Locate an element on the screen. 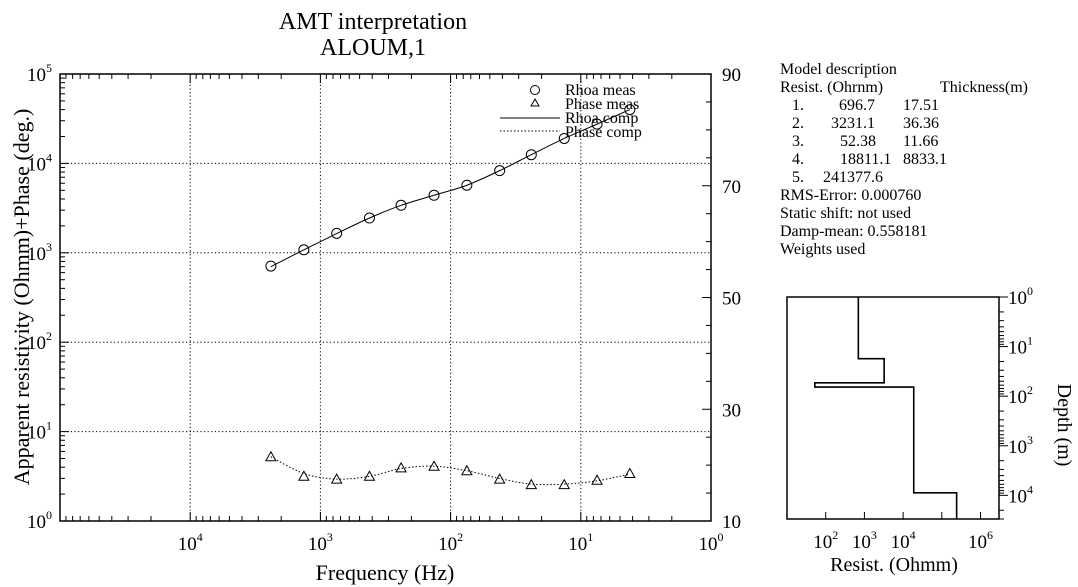 The width and height of the screenshot is (1078, 587). model-row-thickness: 11.66 is located at coordinates (920, 141).